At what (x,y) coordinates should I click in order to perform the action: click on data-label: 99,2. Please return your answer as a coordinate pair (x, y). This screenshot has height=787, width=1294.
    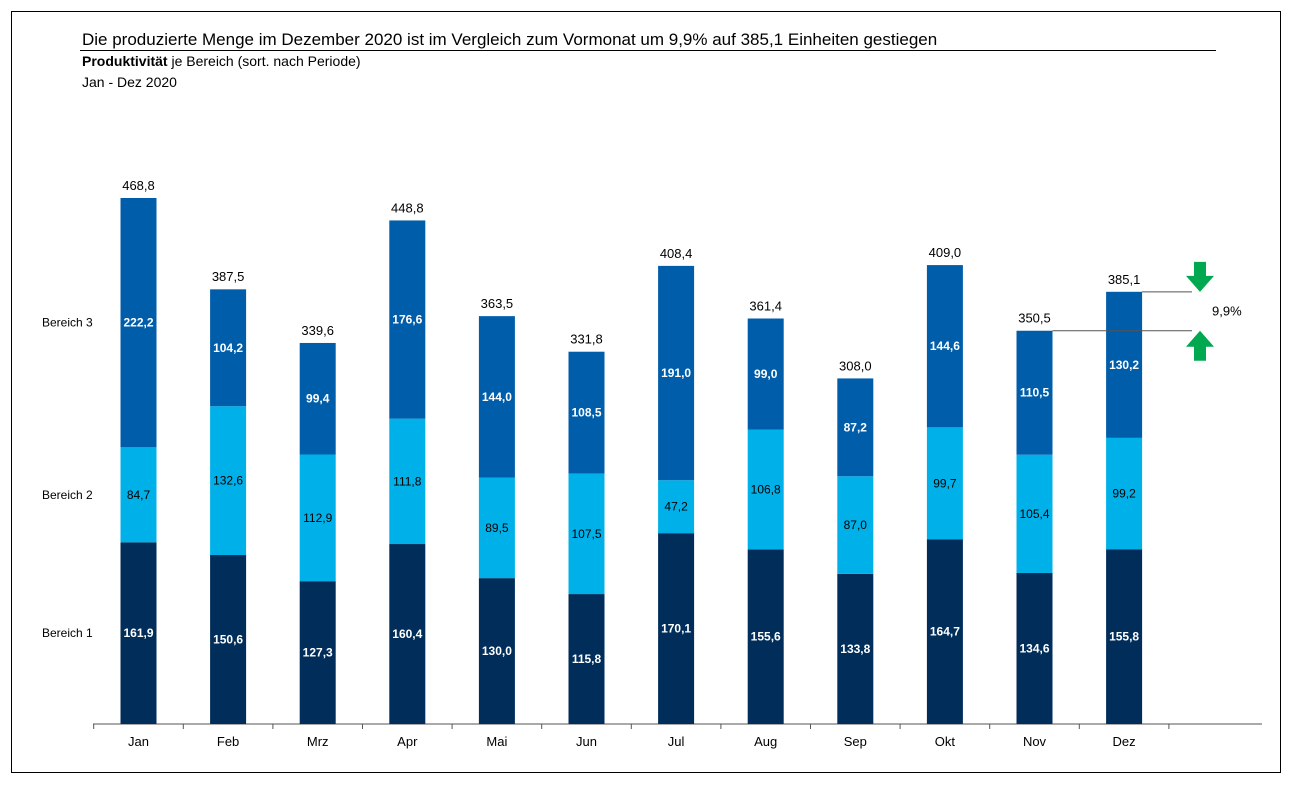
    Looking at the image, I should click on (1124, 494).